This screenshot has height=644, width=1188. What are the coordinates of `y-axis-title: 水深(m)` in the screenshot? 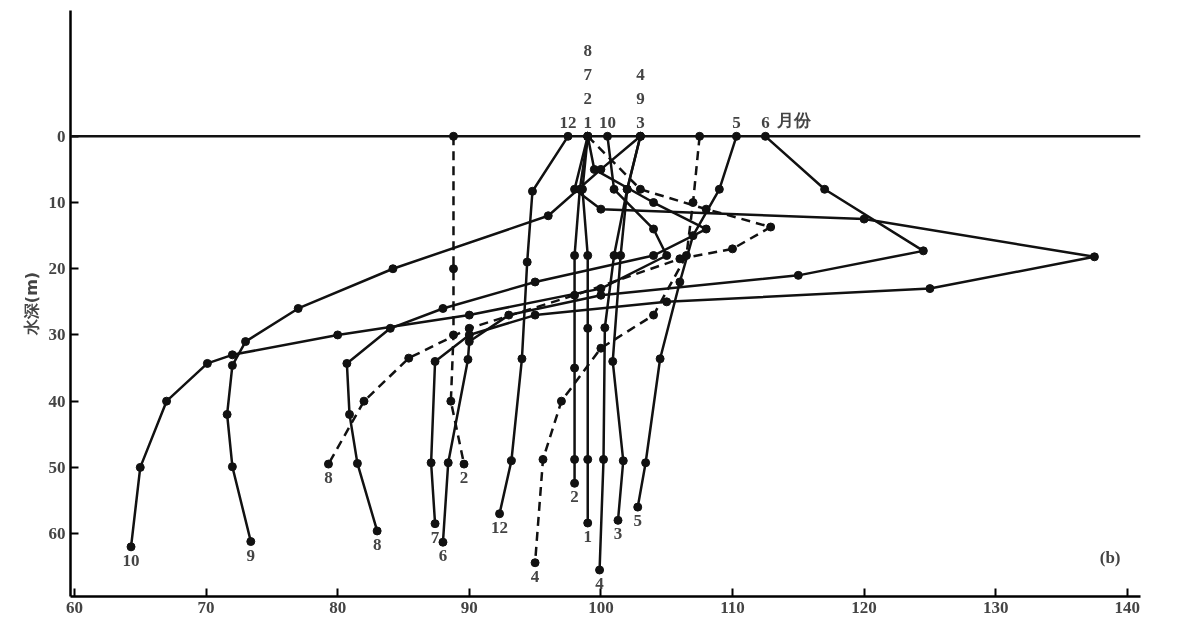 It's located at (31, 304).